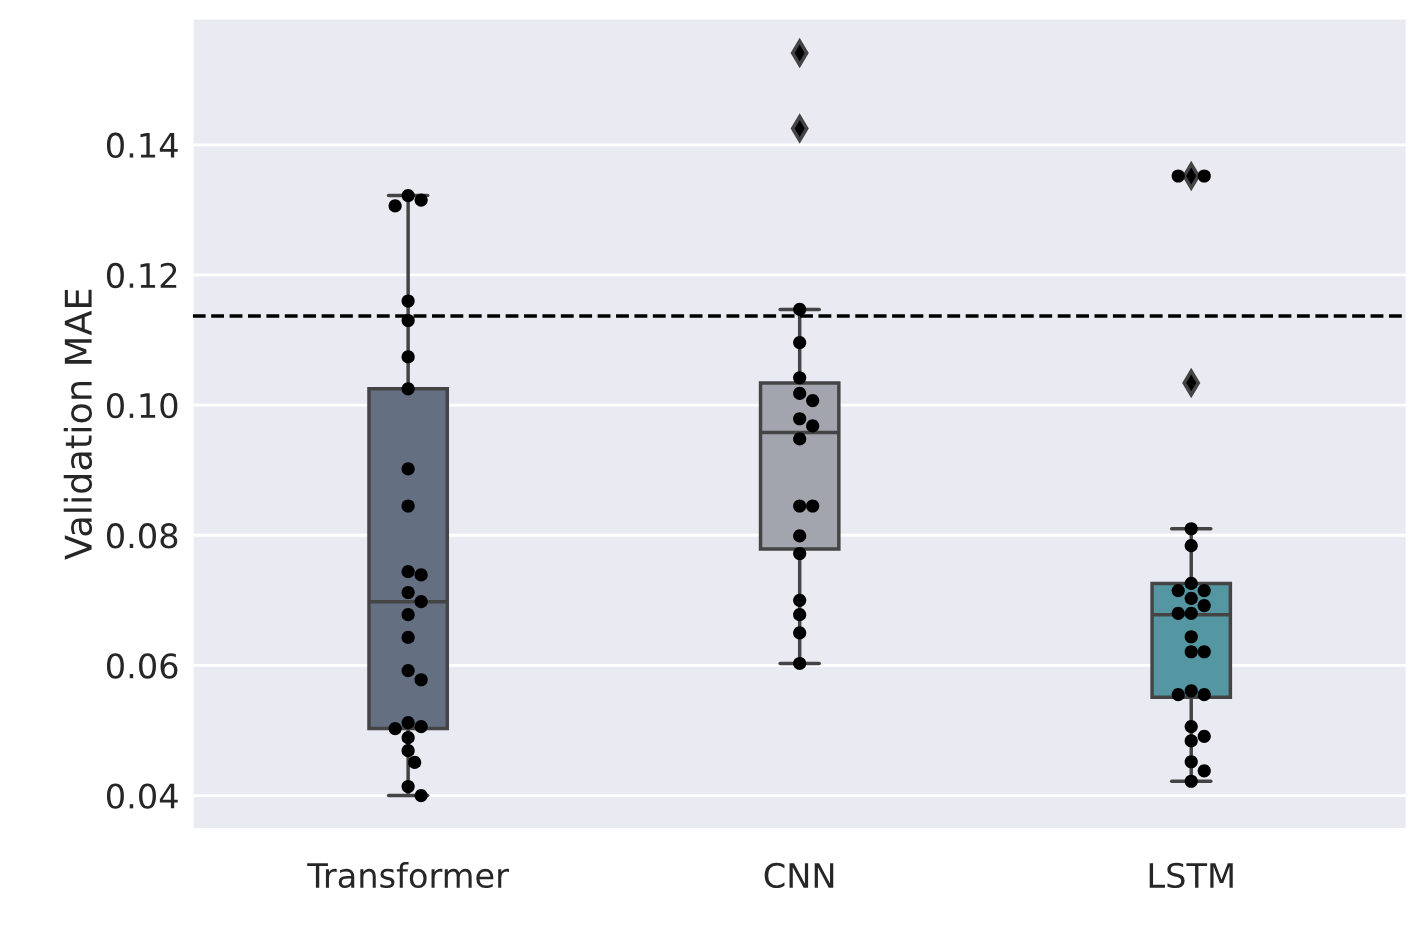 This screenshot has height=926, width=1428. Describe the element at coordinates (799, 875) in the screenshot. I see `x-tick-label: CNN` at that location.